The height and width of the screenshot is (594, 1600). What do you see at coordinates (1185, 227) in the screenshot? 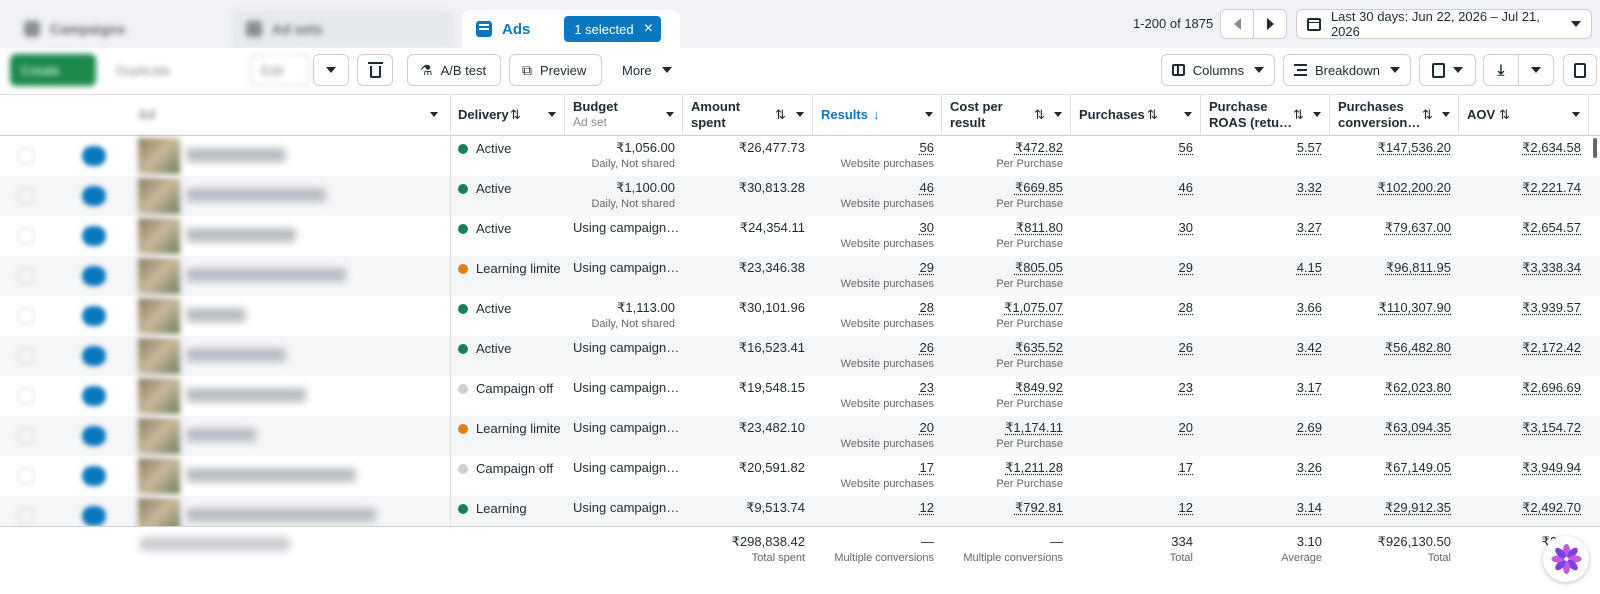
I see `purchases-value: 30` at bounding box center [1185, 227].